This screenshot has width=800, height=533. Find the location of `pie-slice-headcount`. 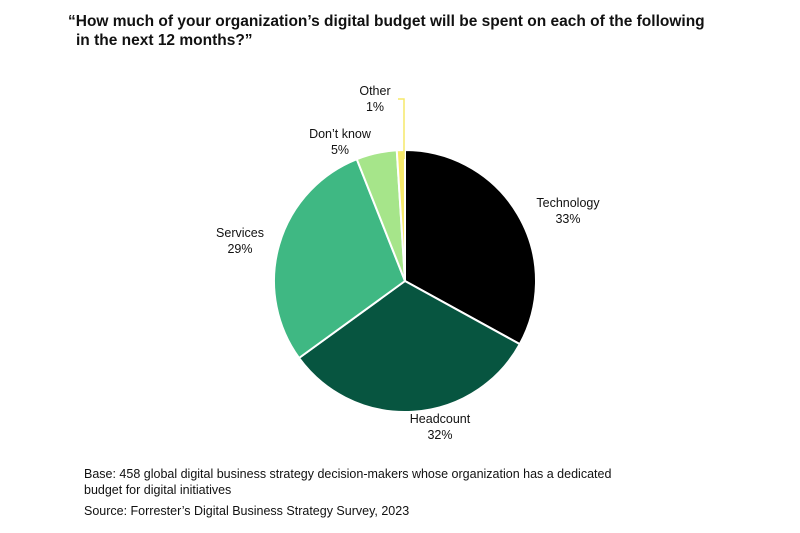

pie-slice-headcount is located at coordinates (409, 346).